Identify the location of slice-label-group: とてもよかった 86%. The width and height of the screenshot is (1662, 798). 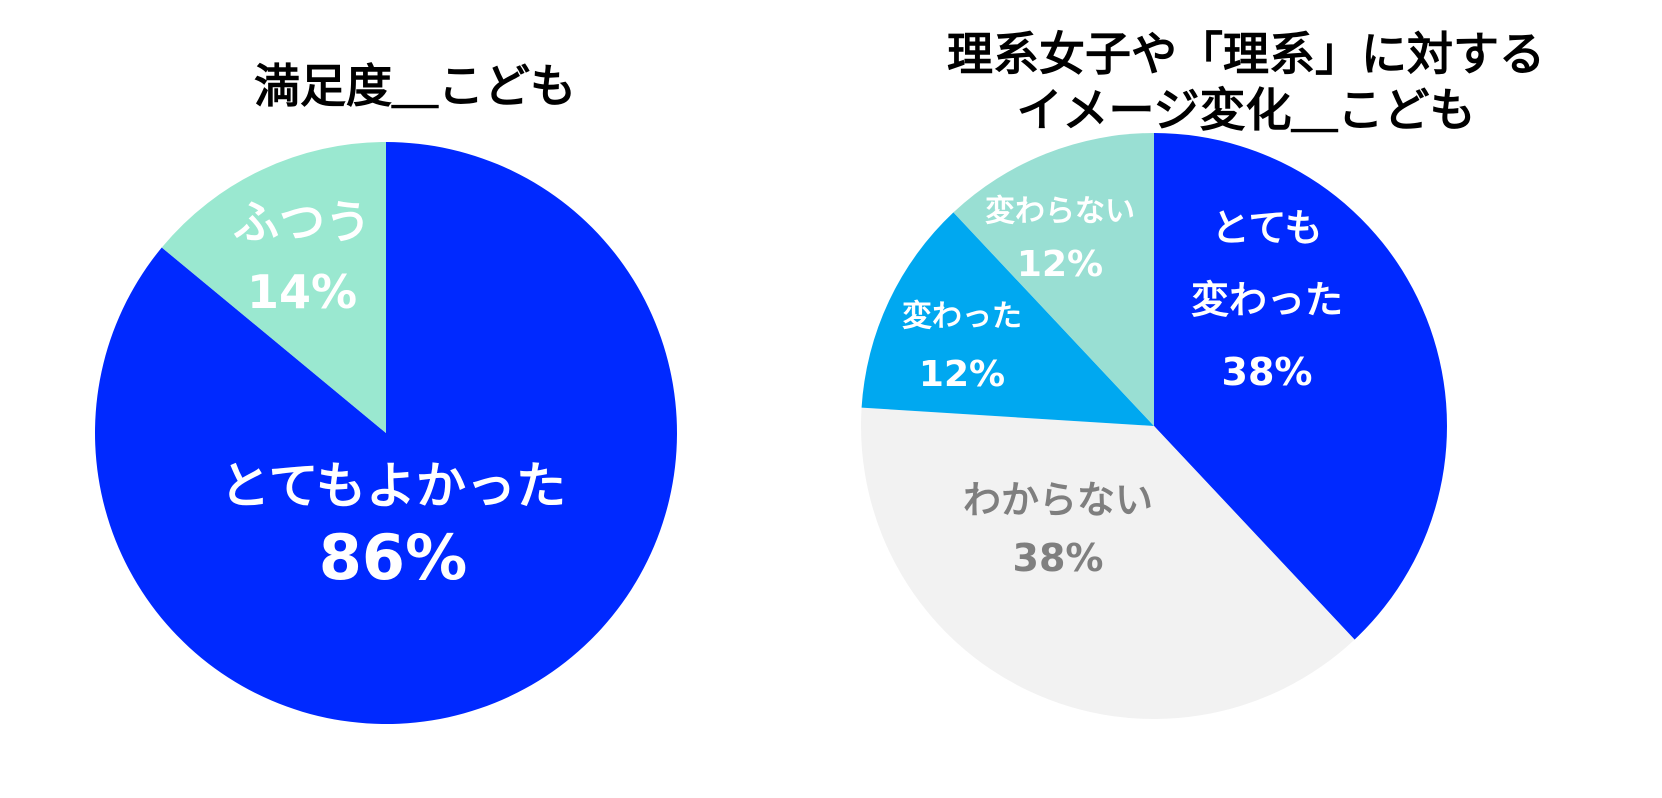
(393, 525).